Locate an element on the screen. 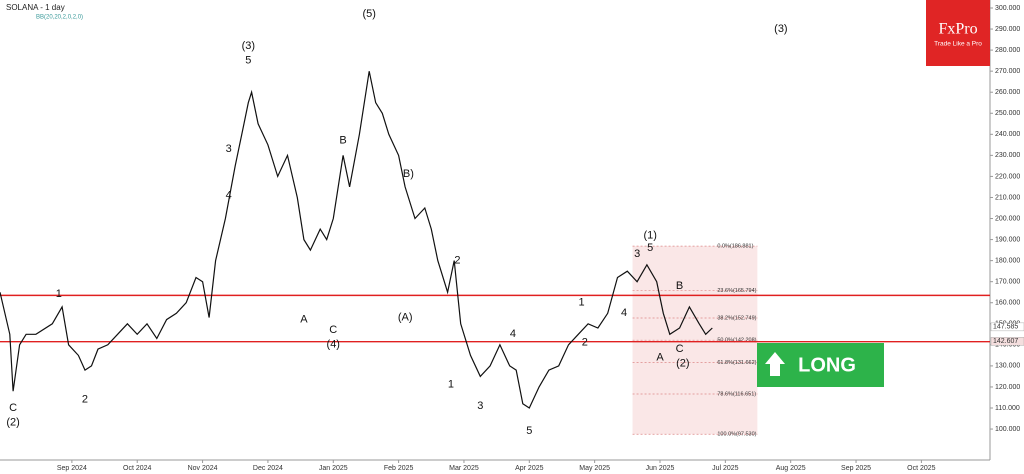  y-tick-label: 240.000 is located at coordinates (1007, 134).